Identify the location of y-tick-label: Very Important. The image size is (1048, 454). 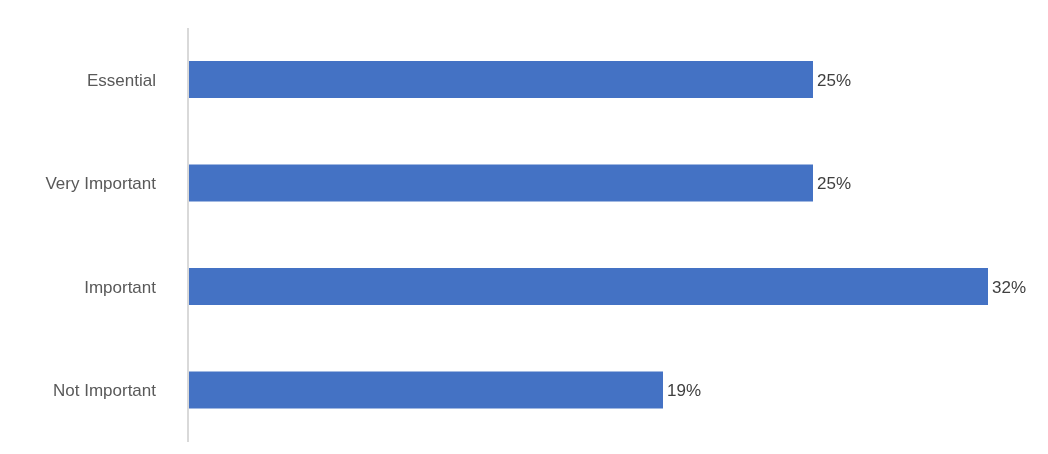
(101, 184).